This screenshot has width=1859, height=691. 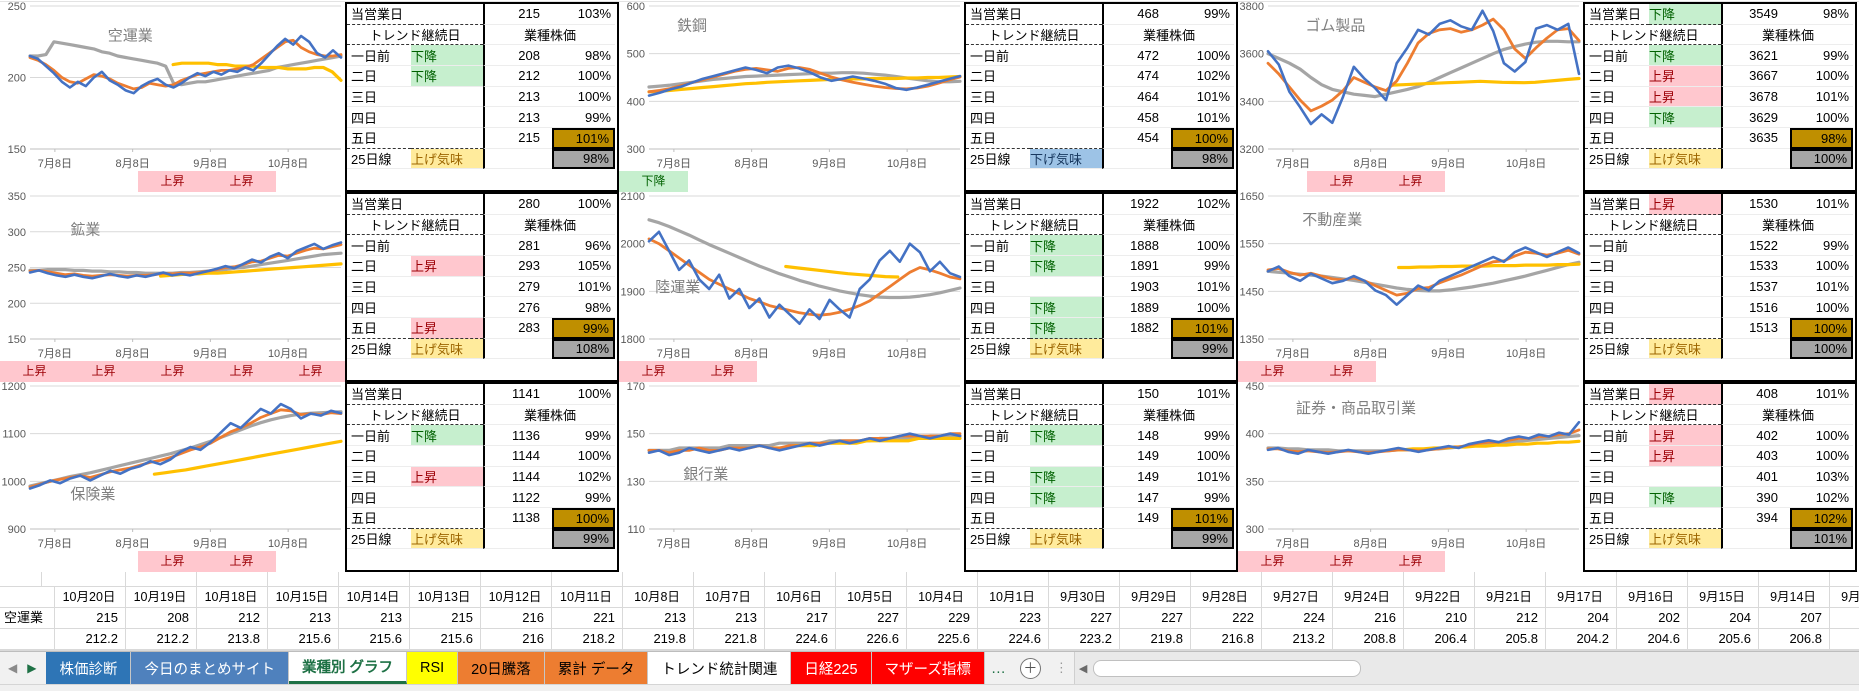 I want to click on ma-value-cell: 213.8, so click(x=232, y=639).